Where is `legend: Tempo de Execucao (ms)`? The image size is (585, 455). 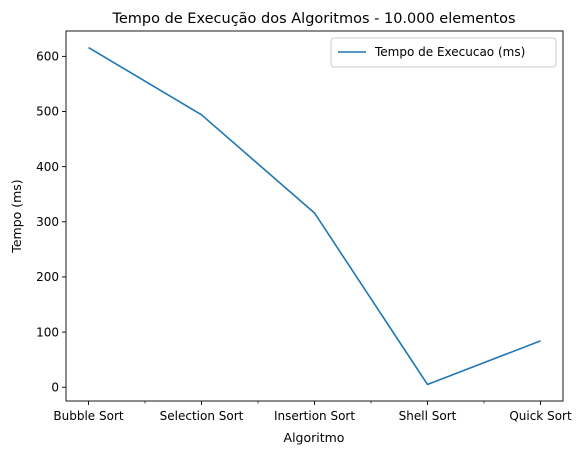
legend: Tempo de Execucao (ms) is located at coordinates (443, 52).